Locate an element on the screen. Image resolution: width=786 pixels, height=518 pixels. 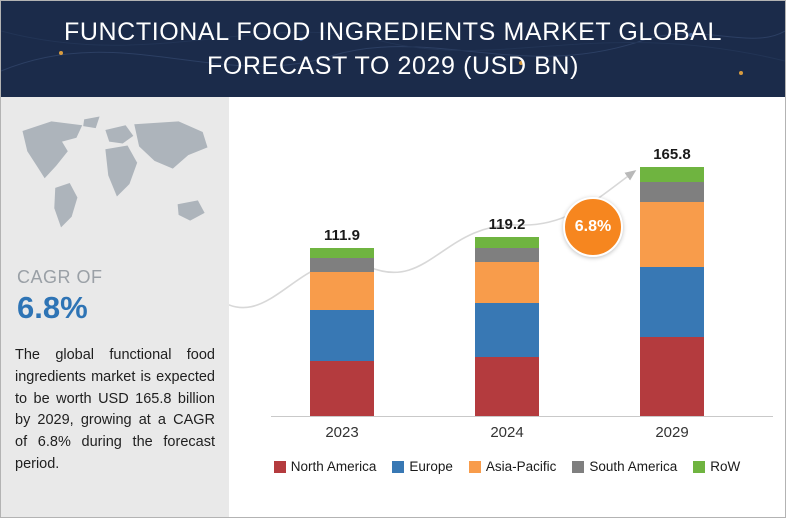
cagr-block: CAGR OF 6.8% is located at coordinates (60, 296).